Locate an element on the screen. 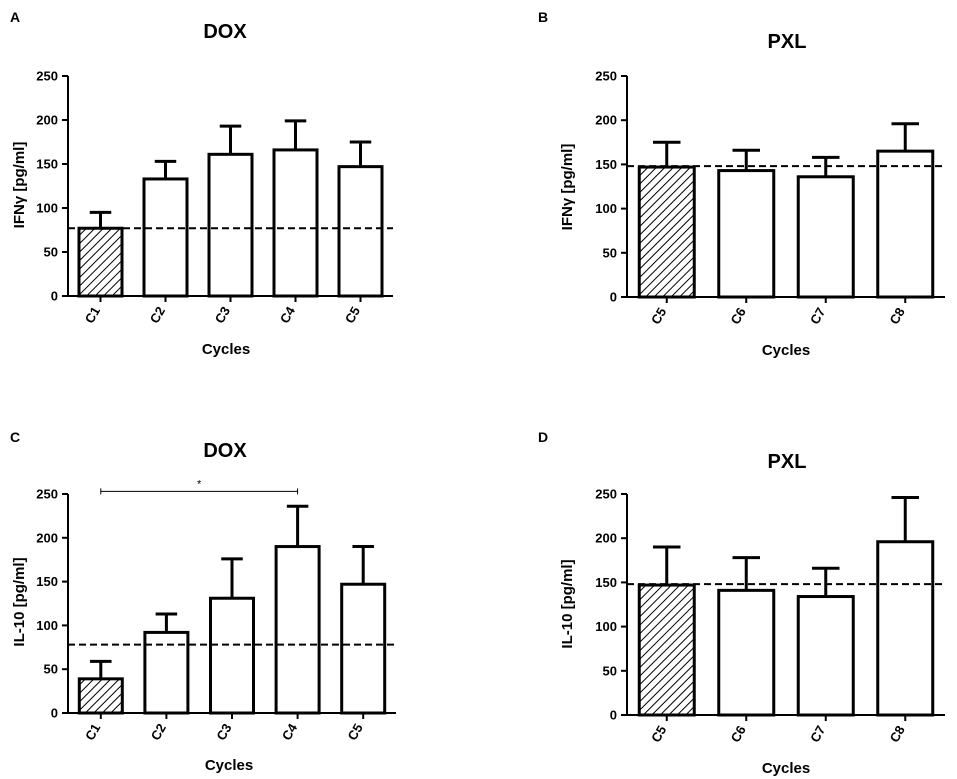  x-tick-label-c: C3 is located at coordinates (223, 732).